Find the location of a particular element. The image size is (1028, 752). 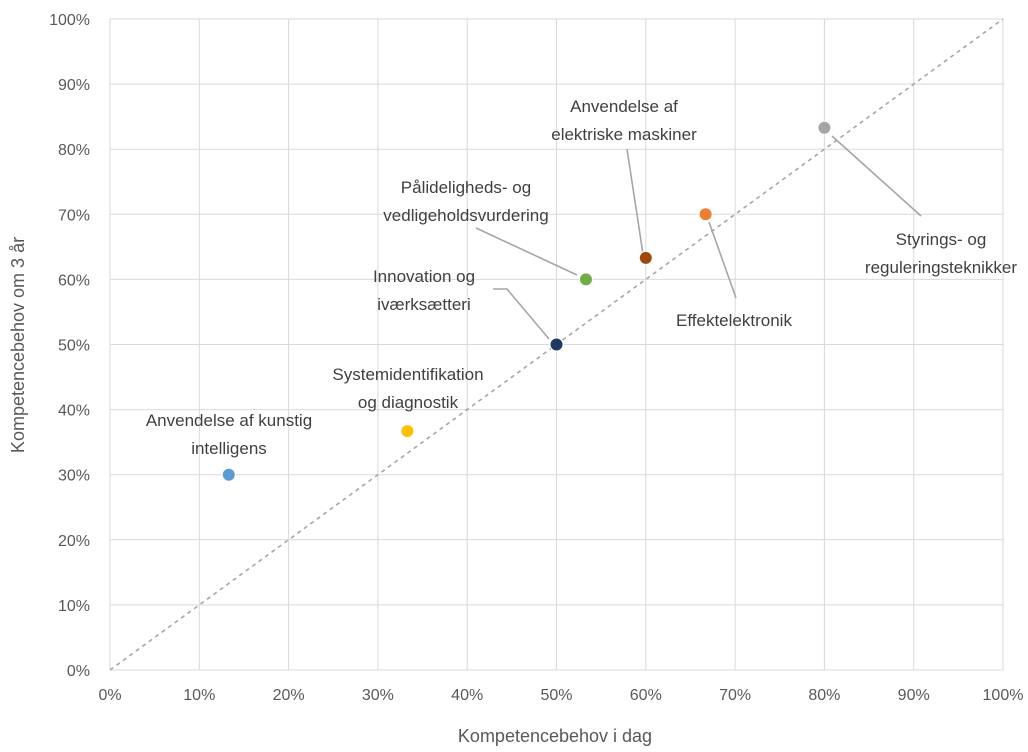

data-label-line: iværksætteri is located at coordinates (424, 304).